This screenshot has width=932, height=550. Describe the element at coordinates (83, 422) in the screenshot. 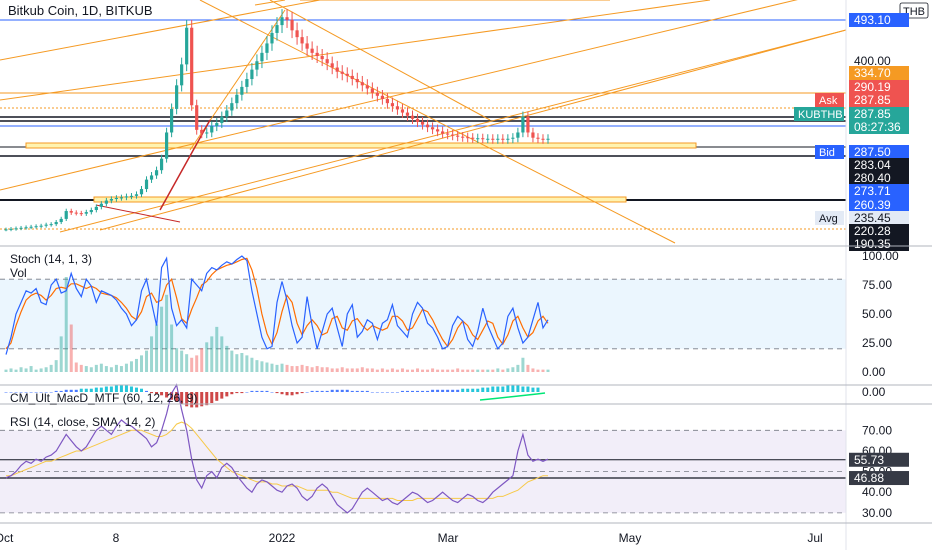

I see `rsi-label: RSI (14, close, SMA, 14, 2)` at that location.